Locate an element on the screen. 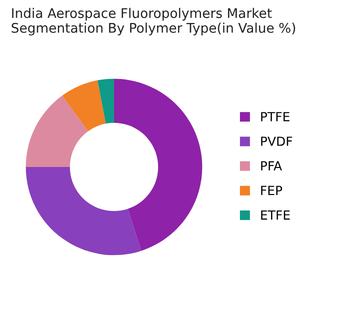 This screenshot has height=315, width=362. chart-title: India Aerospace Fluoropolymers Market Segmentation By Polymer Type(in Value %) is located at coordinates (154, 22).